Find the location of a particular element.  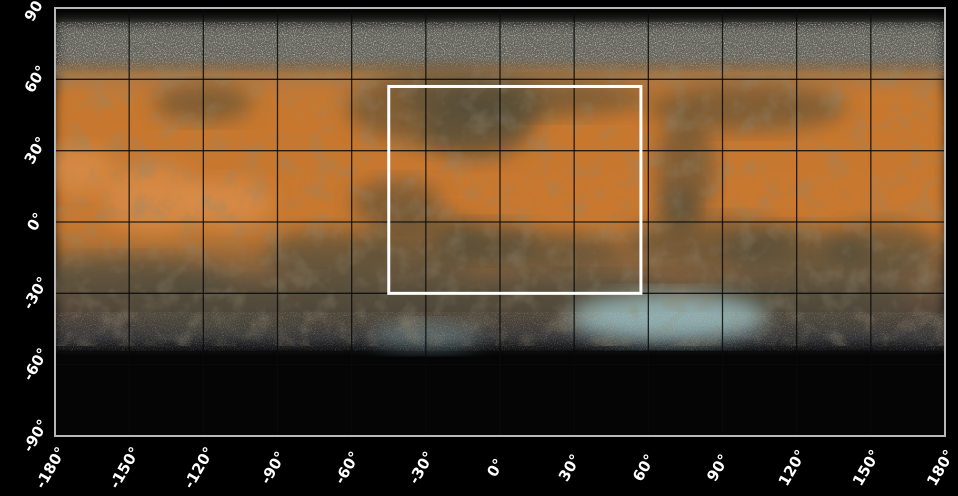

latitude-tick-label: 0° is located at coordinates (35, 221).